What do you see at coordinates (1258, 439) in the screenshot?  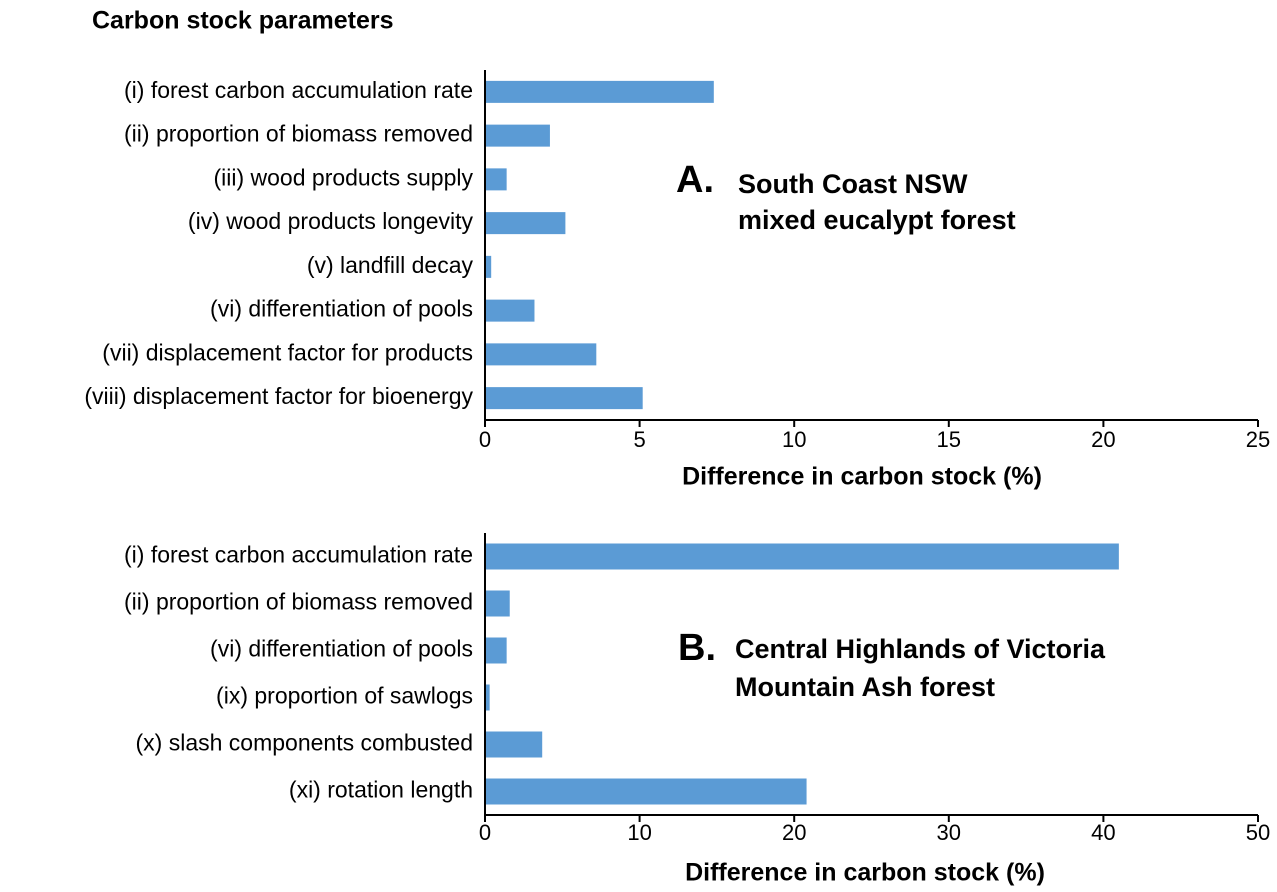 I see `x-tick-label: 25` at bounding box center [1258, 439].